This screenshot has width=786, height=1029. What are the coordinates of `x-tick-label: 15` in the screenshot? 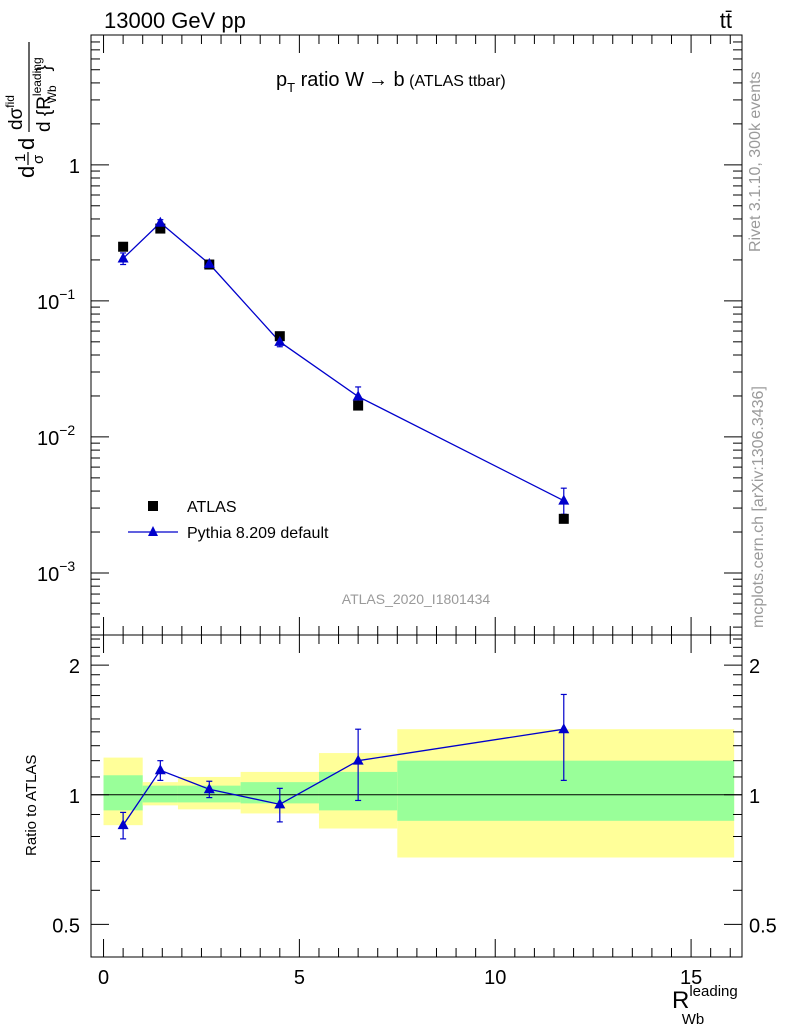 It's located at (691, 978).